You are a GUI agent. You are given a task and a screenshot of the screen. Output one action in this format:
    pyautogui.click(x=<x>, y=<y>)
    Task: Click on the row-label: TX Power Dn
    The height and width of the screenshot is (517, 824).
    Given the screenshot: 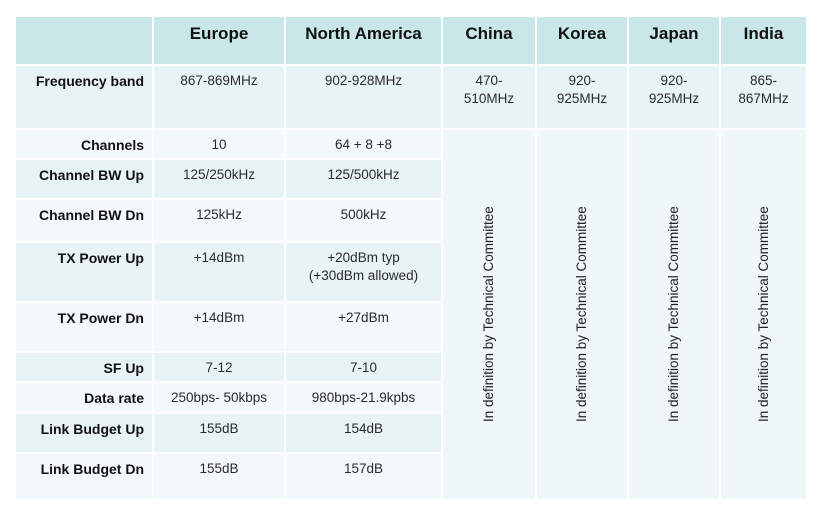 What is the action you would take?
    pyautogui.click(x=84, y=326)
    